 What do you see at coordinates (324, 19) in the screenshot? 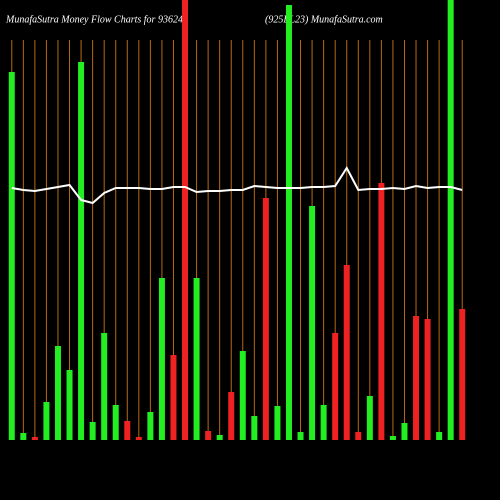
I see `chart-subtitle: (925EL23) MunafaSutra.com` at bounding box center [324, 19].